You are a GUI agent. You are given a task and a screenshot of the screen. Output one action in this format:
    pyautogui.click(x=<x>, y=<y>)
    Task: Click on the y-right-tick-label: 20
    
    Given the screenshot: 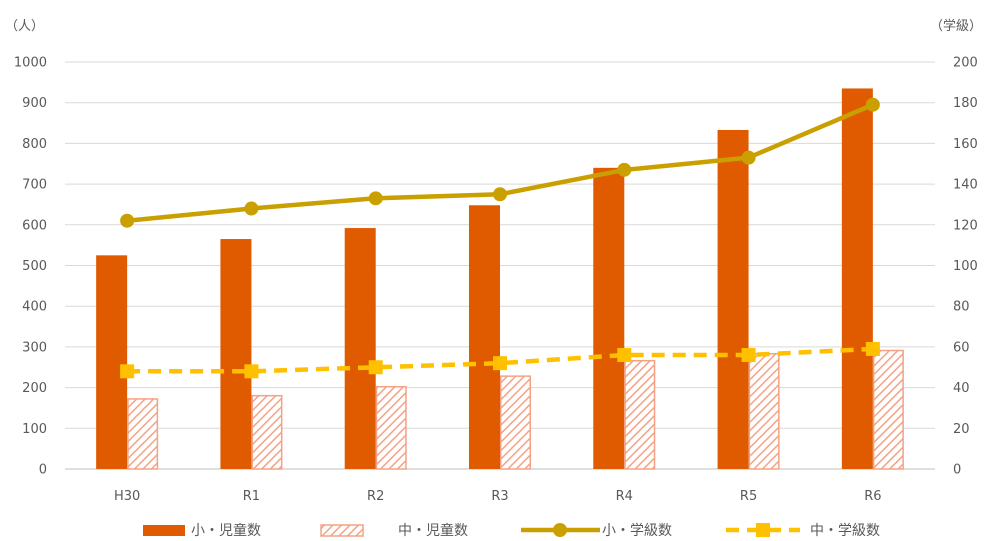 What is the action you would take?
    pyautogui.click(x=961, y=429)
    